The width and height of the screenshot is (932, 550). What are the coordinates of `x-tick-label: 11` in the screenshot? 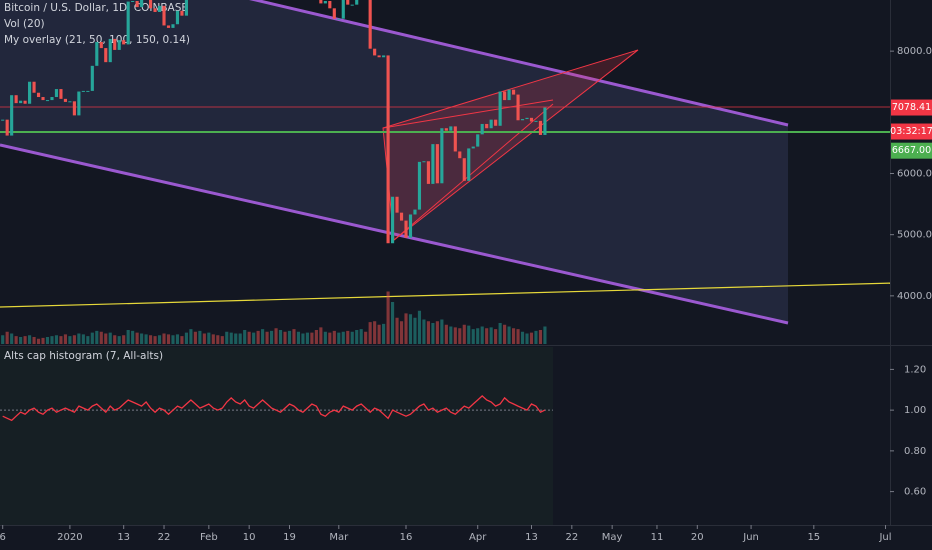 It's located at (657, 537).